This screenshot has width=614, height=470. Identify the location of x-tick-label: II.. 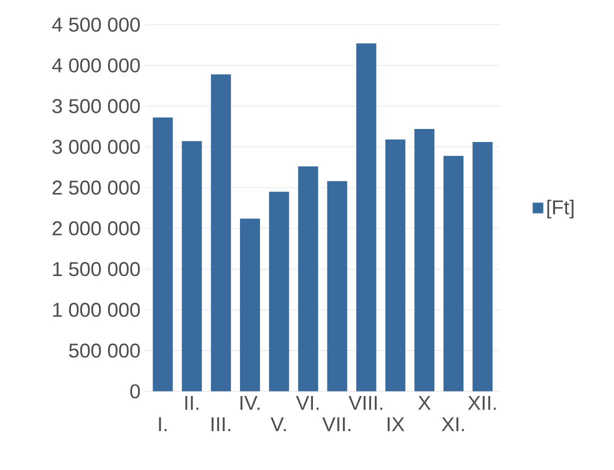
(191, 403).